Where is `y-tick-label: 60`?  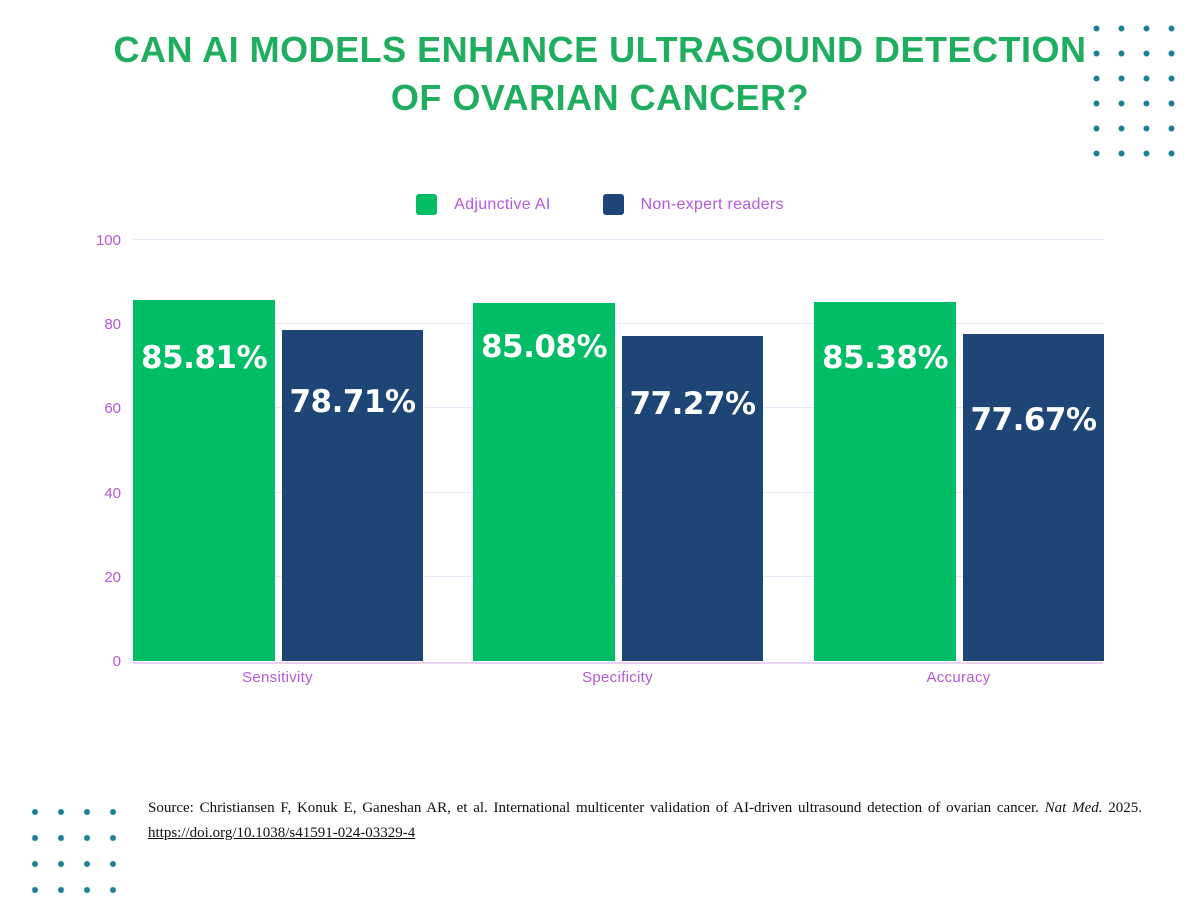 y-tick-label: 60 is located at coordinates (112, 409).